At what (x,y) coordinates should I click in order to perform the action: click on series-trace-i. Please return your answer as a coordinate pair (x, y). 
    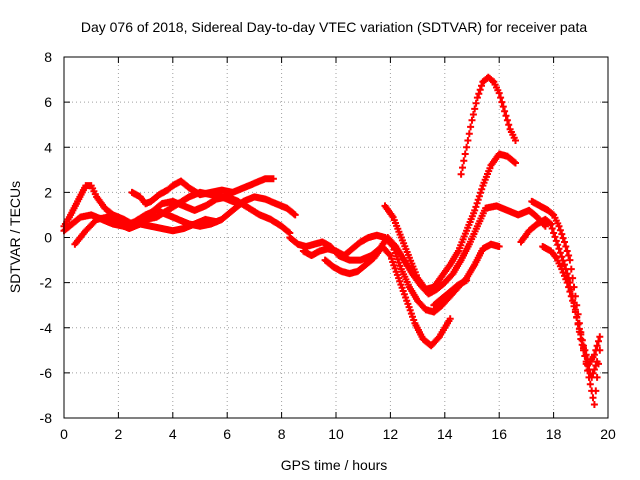
    Looking at the image, I should click on (450, 221).